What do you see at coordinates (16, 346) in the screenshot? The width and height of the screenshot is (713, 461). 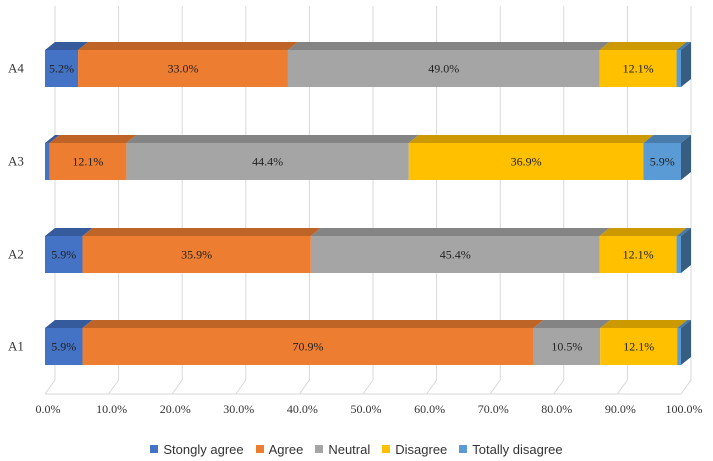 I see `category-label: A1` at bounding box center [16, 346].